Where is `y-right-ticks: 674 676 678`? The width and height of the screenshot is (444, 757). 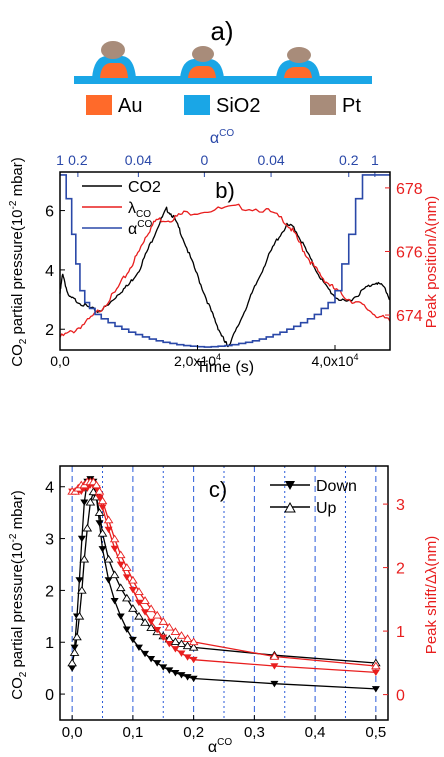 y-right-ticks: 674 676 678 is located at coordinates (404, 253).